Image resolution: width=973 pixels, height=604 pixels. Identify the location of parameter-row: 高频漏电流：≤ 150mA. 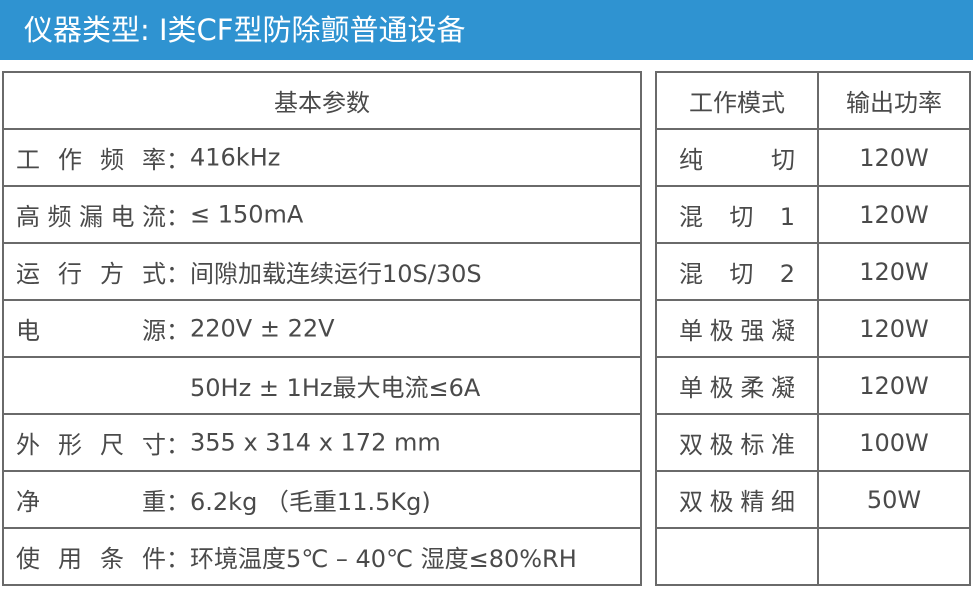
(322, 214).